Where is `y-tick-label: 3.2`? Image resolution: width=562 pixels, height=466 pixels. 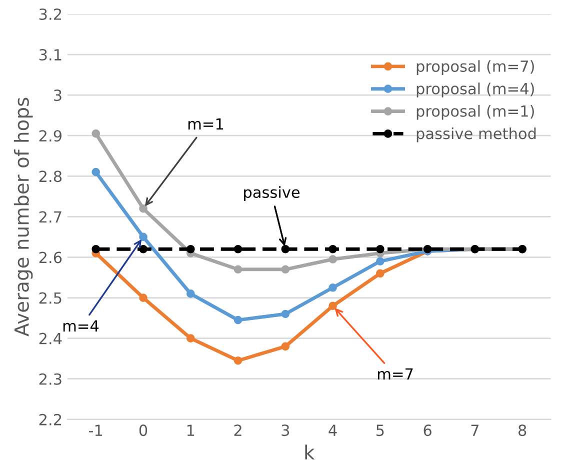 y-tick-label: 3.2 is located at coordinates (50, 14).